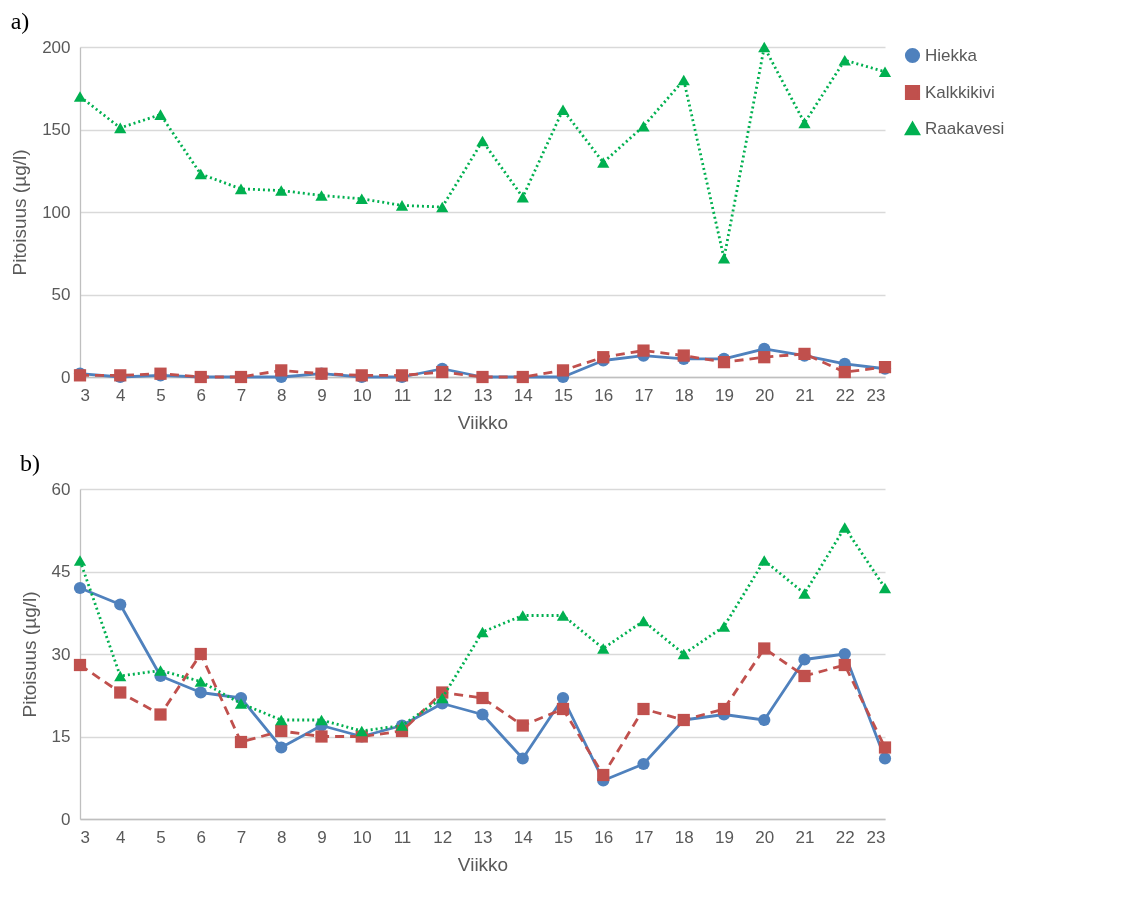 This screenshot has height=910, width=1128. I want to click on x-axis-title: Viikko, so click(483, 422).